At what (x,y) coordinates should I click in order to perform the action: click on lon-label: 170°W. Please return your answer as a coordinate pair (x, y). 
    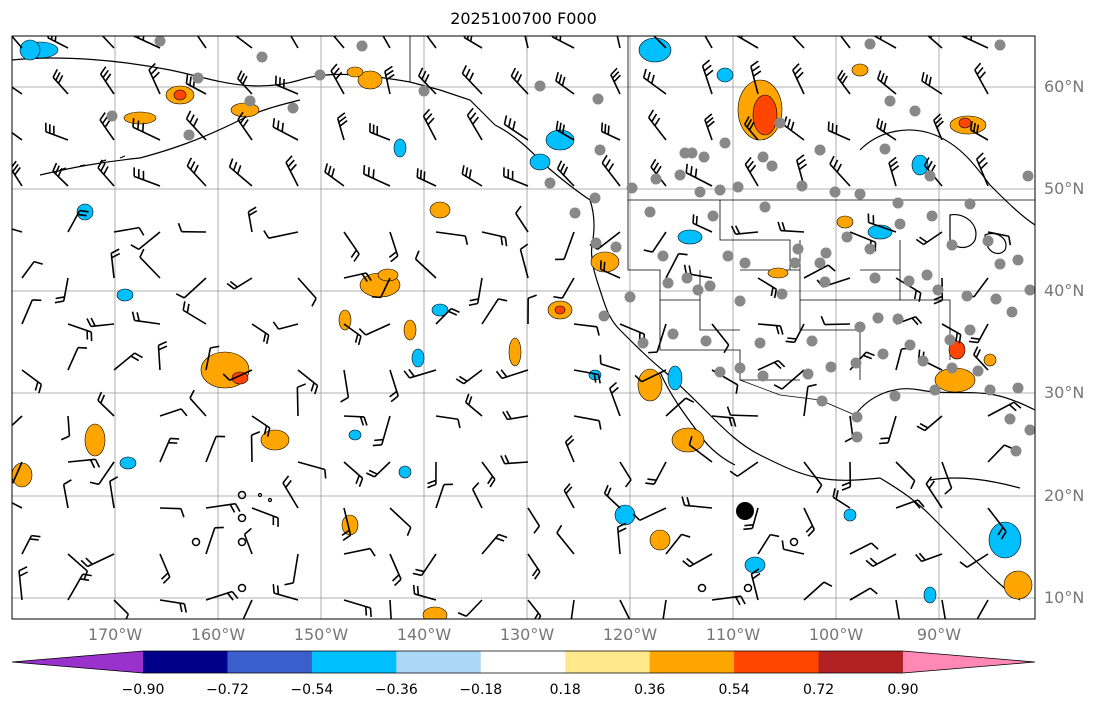
    Looking at the image, I should click on (115, 634).